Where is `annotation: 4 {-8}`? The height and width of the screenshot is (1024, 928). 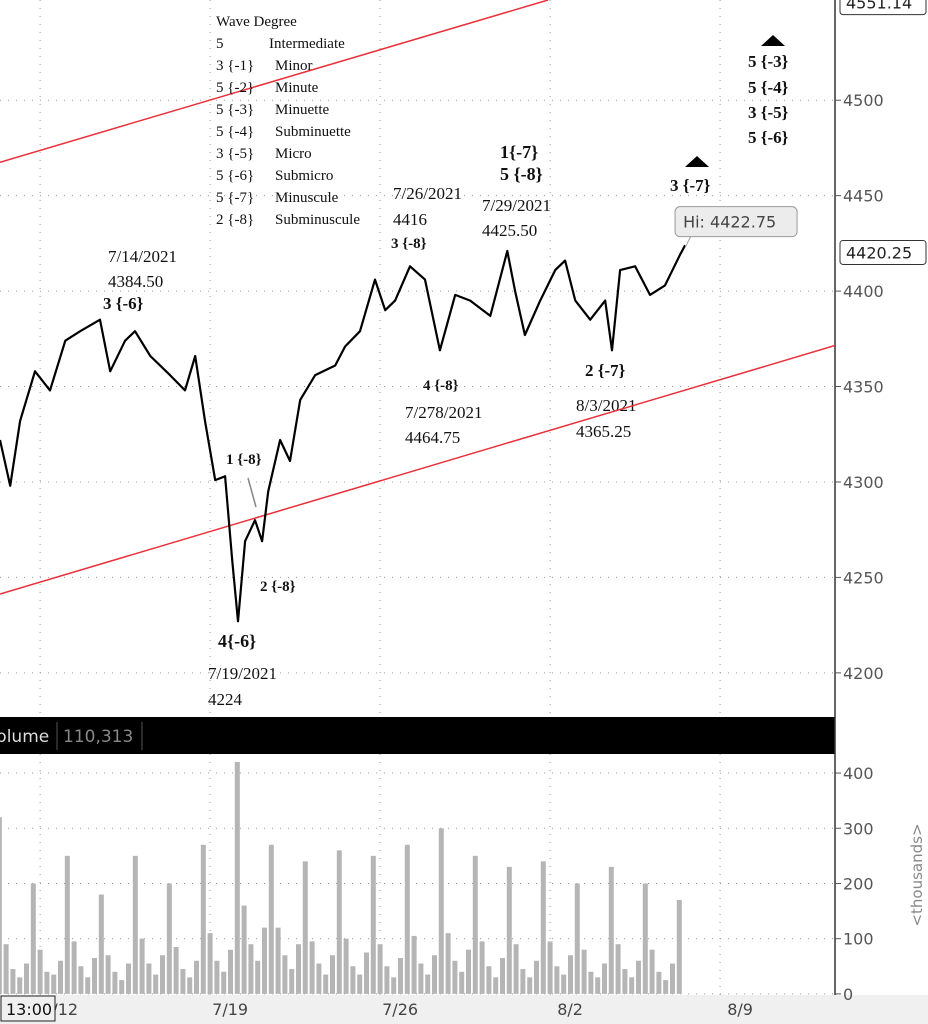
annotation: 4 {-8} is located at coordinates (441, 386).